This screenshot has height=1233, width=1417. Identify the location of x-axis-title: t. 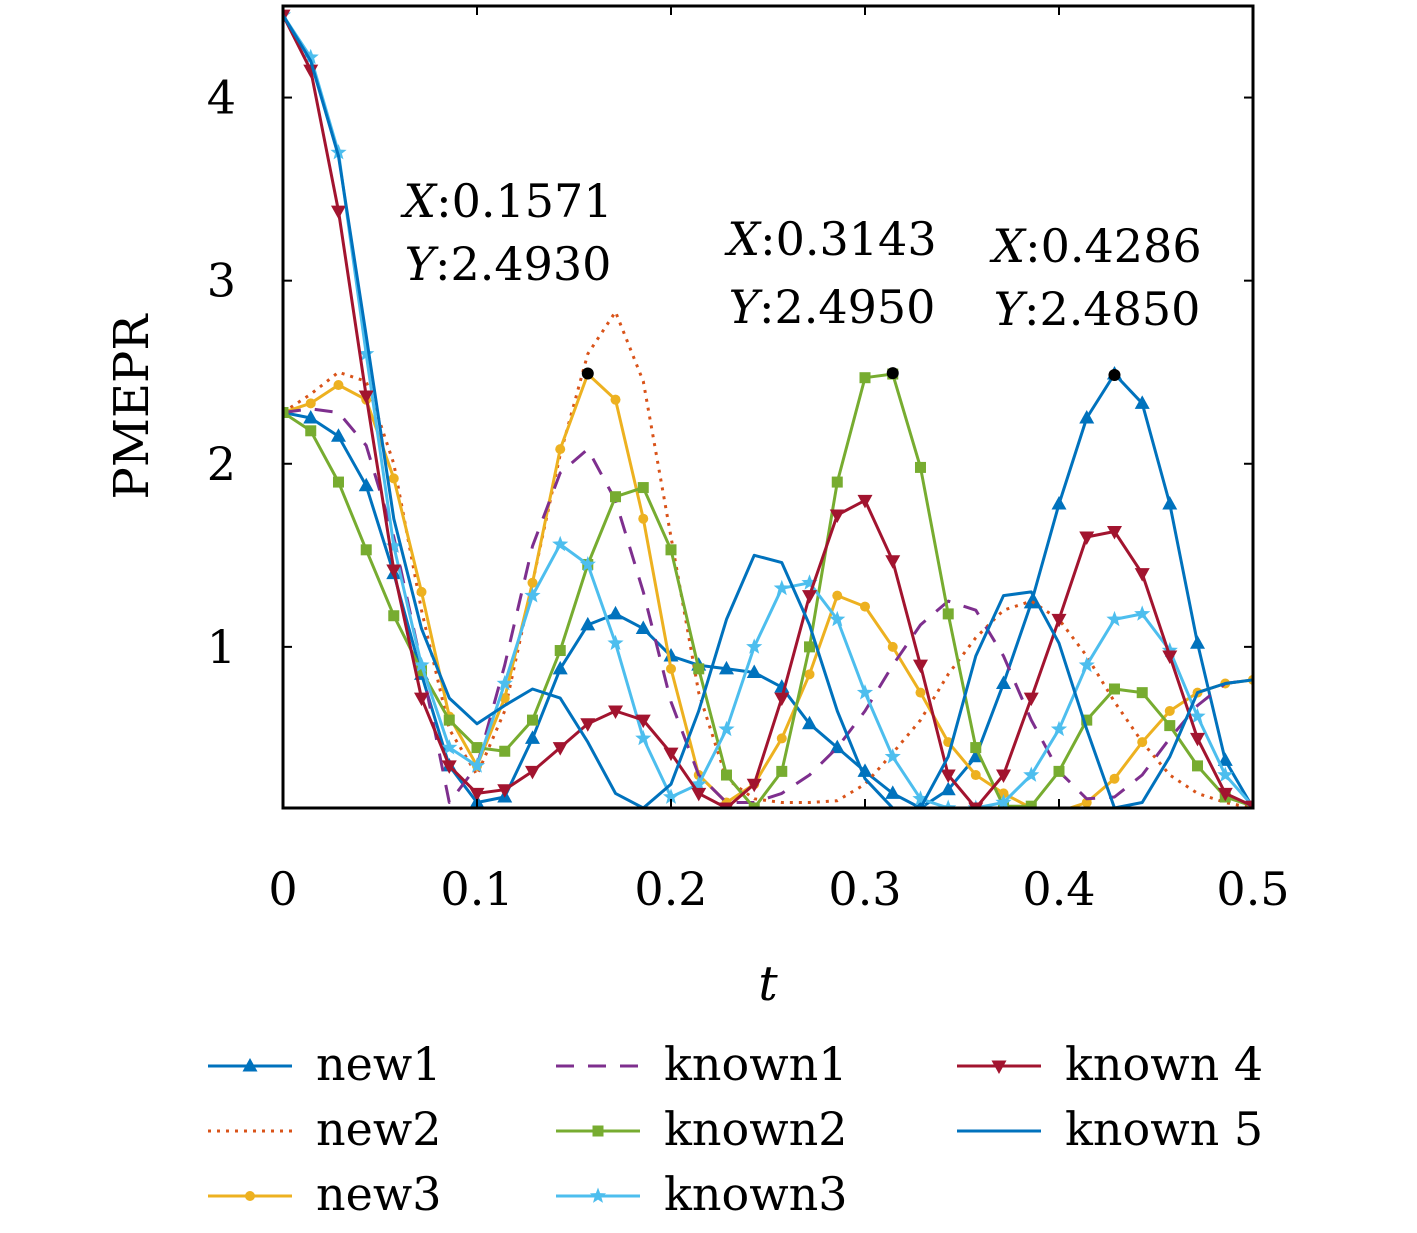
(768, 984).